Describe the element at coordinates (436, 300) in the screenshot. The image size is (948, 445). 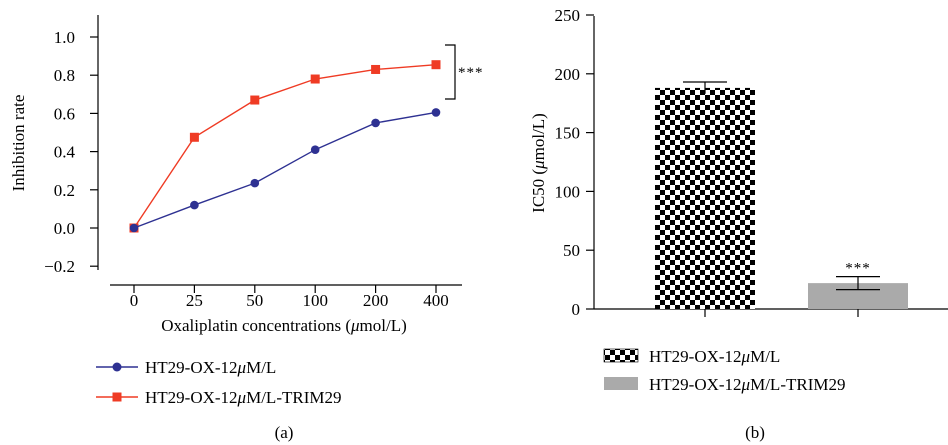
I see `x-tick-label: 400` at that location.